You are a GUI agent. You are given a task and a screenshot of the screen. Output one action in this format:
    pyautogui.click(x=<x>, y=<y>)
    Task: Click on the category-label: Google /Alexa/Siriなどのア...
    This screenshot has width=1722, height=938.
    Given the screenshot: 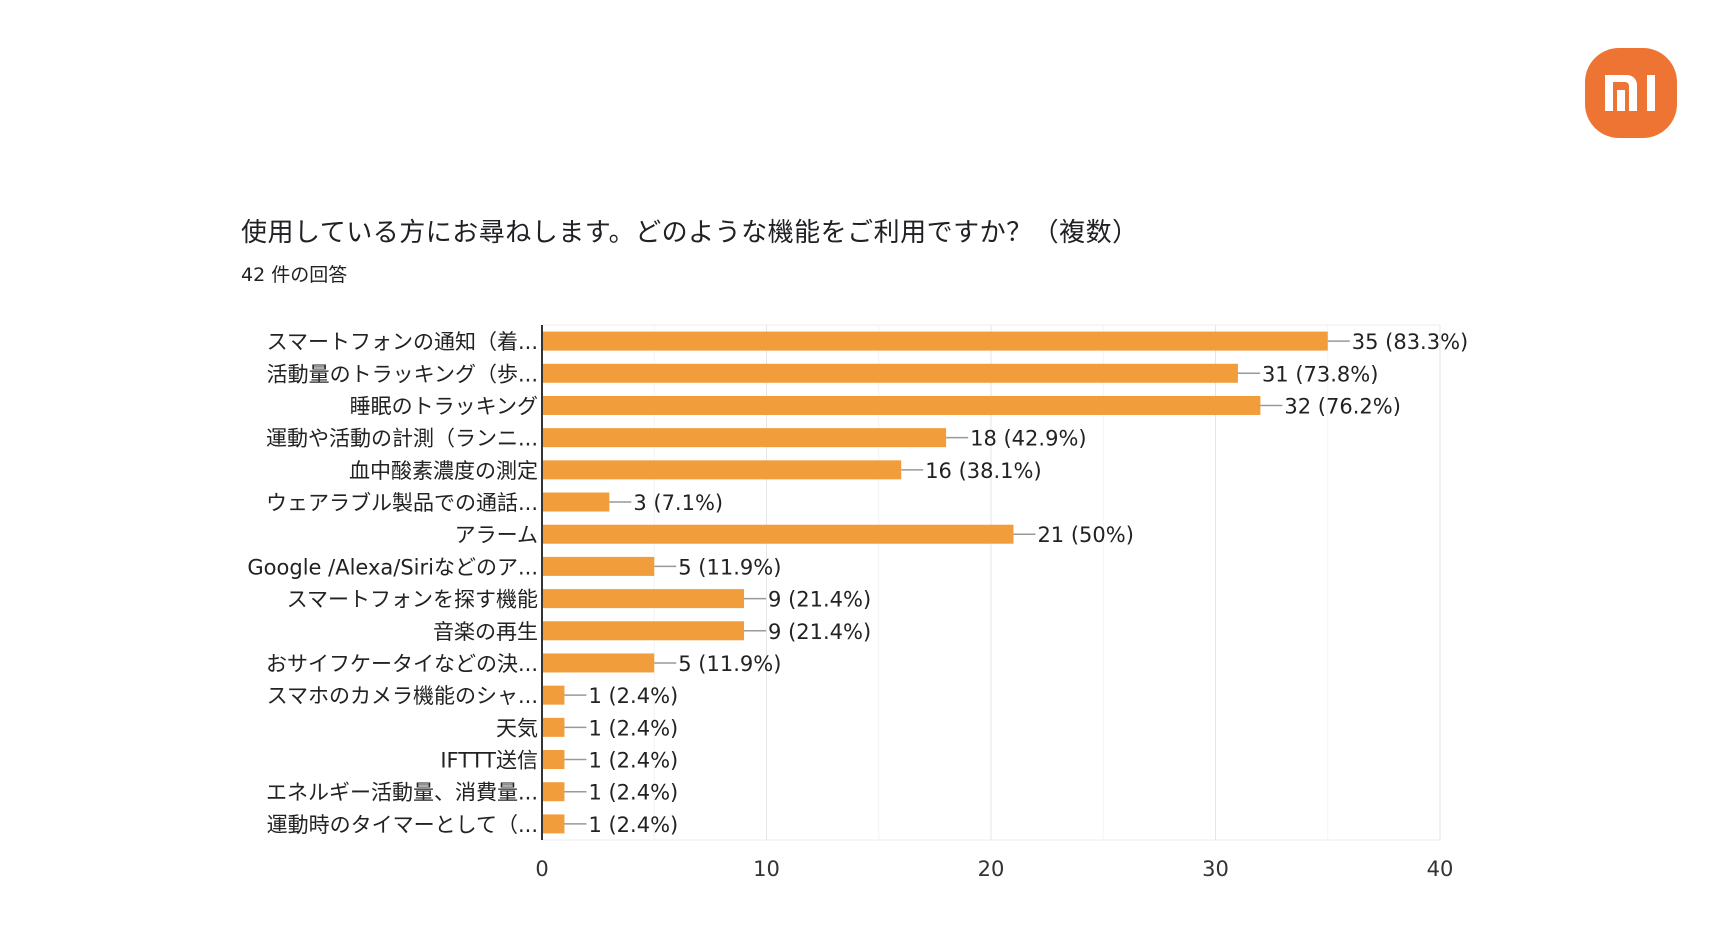 What is the action you would take?
    pyautogui.click(x=392, y=567)
    